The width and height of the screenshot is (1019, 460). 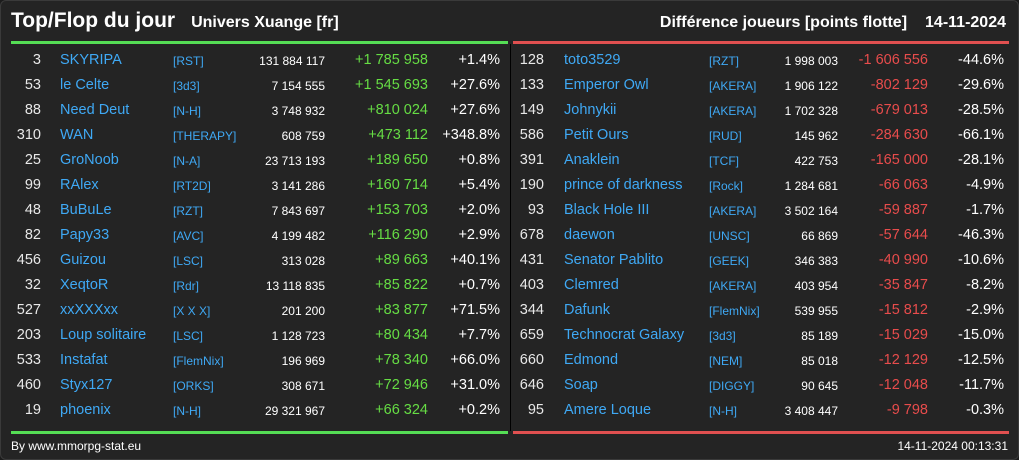 What do you see at coordinates (761, 42) in the screenshot?
I see `top-divider-red` at bounding box center [761, 42].